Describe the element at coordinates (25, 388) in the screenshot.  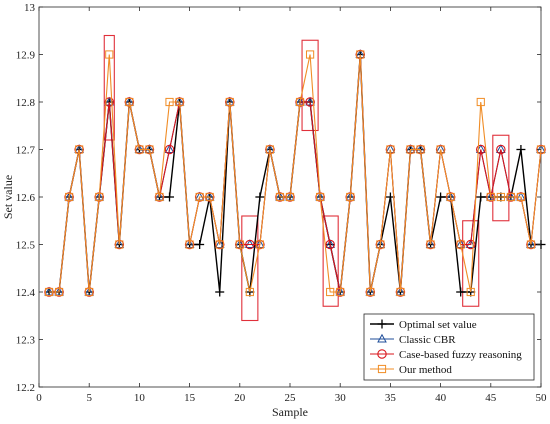
I see `y-tick-label: 12.2` at that location.